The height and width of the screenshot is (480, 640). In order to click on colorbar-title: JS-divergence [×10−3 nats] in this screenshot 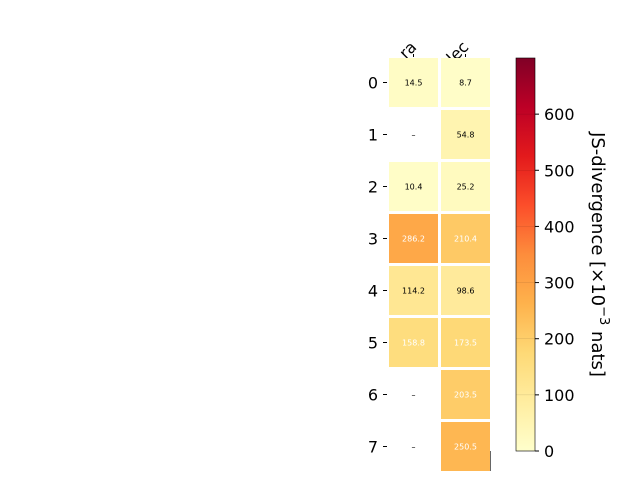, I will do `click(599, 254)`.